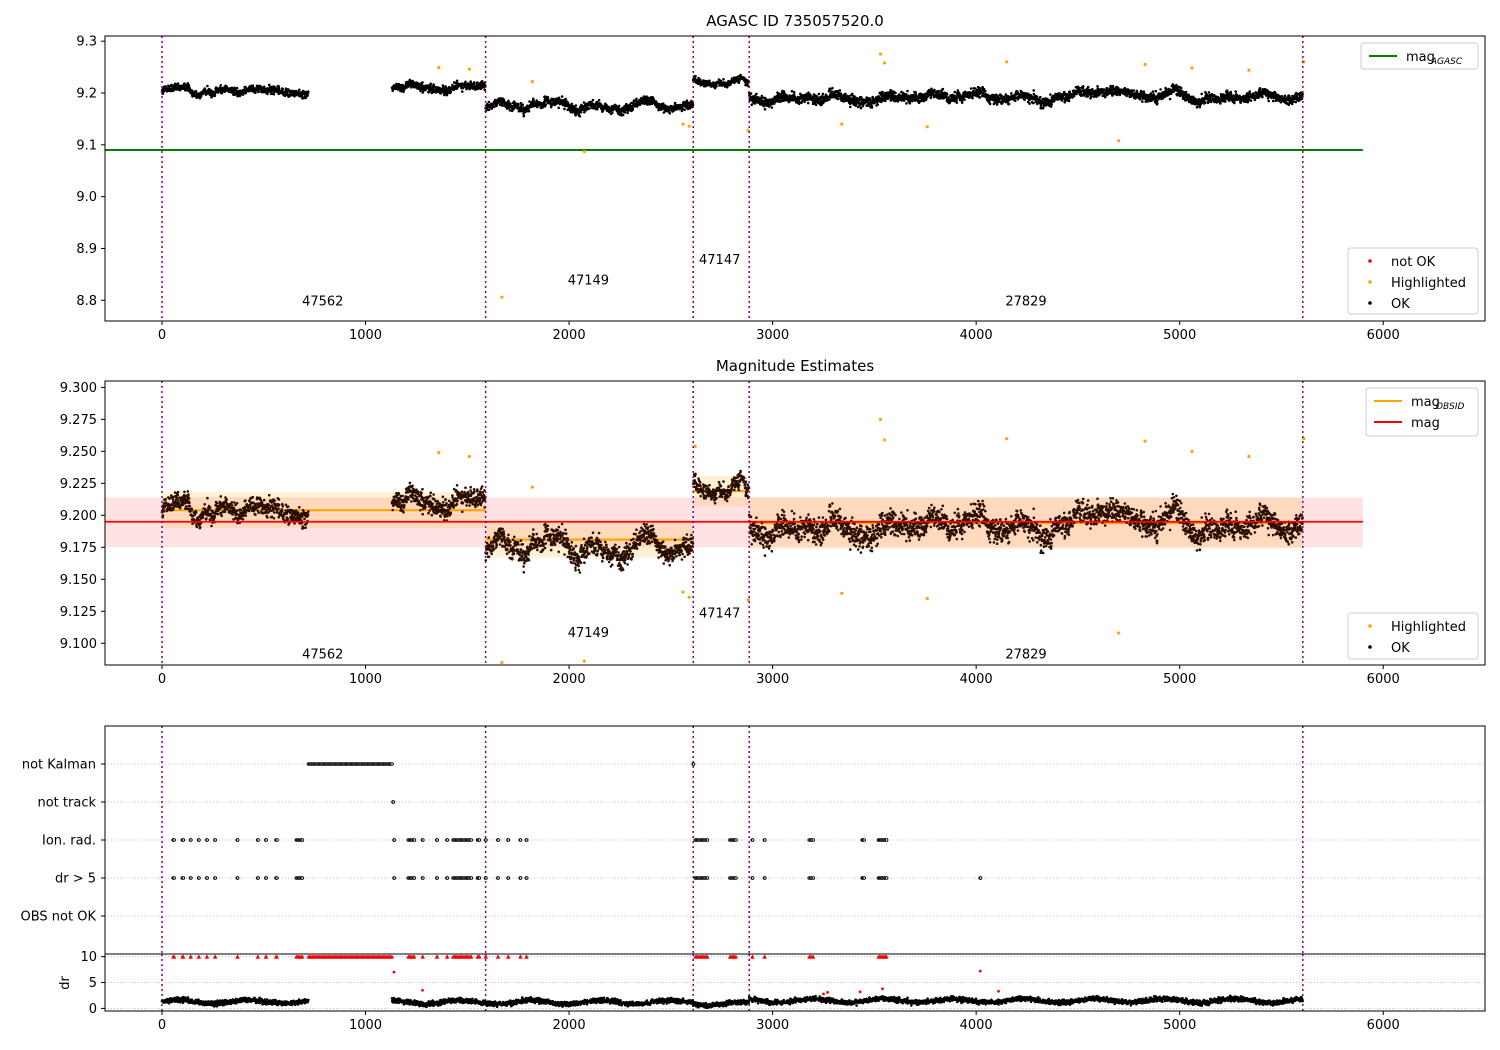 The width and height of the screenshot is (1500, 1050). What do you see at coordinates (795, 21) in the screenshot?
I see `figure-title: AGASC ID 735057520.0` at bounding box center [795, 21].